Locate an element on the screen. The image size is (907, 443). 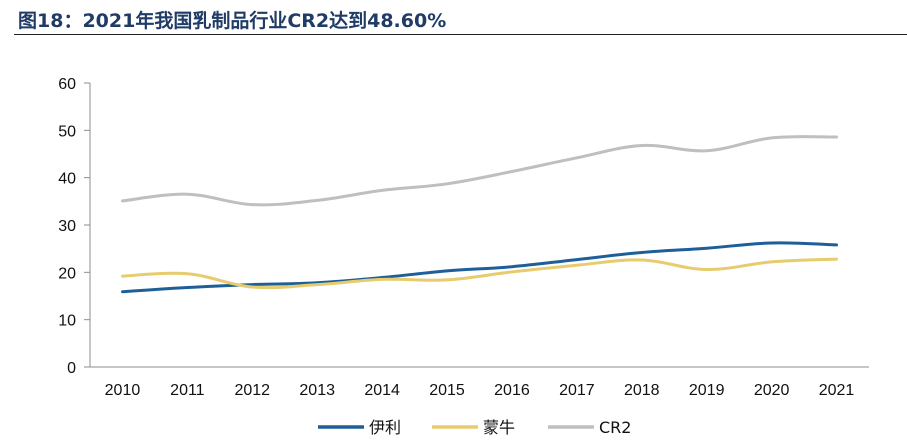
x-tick-label: 2016 is located at coordinates (512, 390).